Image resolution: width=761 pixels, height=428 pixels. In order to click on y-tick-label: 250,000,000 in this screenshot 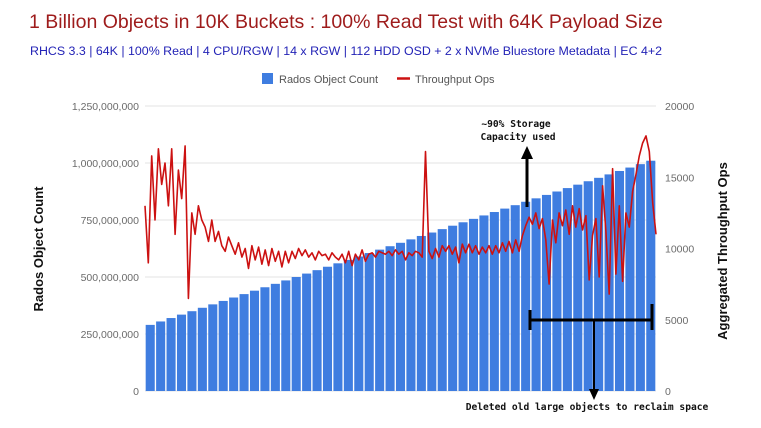, I will do `click(110, 335)`.